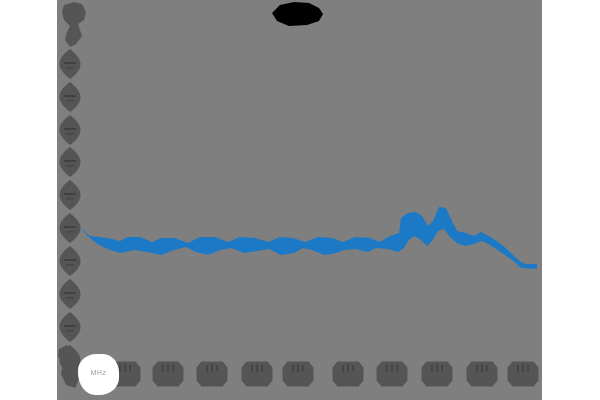 The width and height of the screenshot is (600, 400). I want to click on chart-title-blob, so click(297, 14).